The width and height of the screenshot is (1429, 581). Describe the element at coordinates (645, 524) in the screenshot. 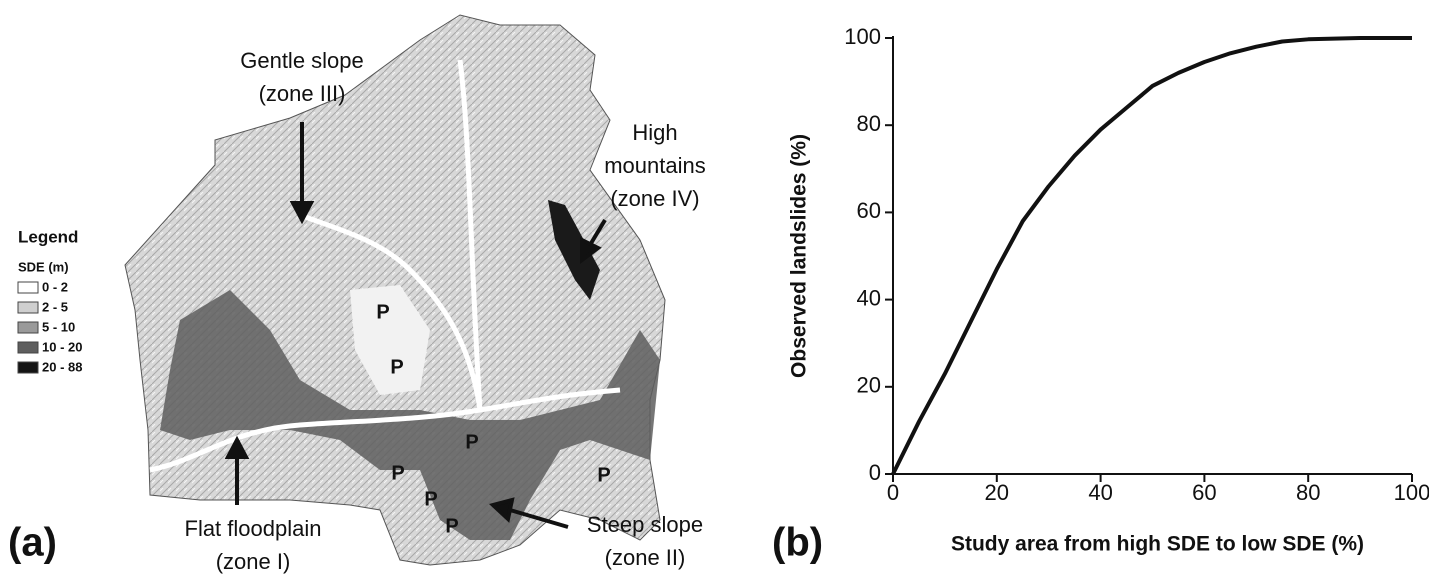

I see `zone-label: Steep slope` at that location.